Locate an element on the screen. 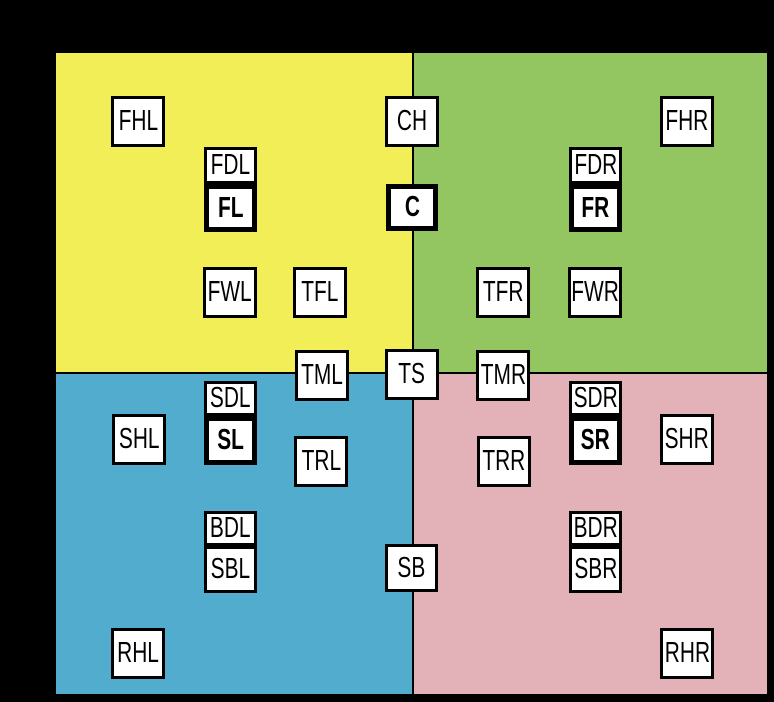 The width and height of the screenshot is (774, 702). speaker-box-label: FHR is located at coordinates (687, 121).